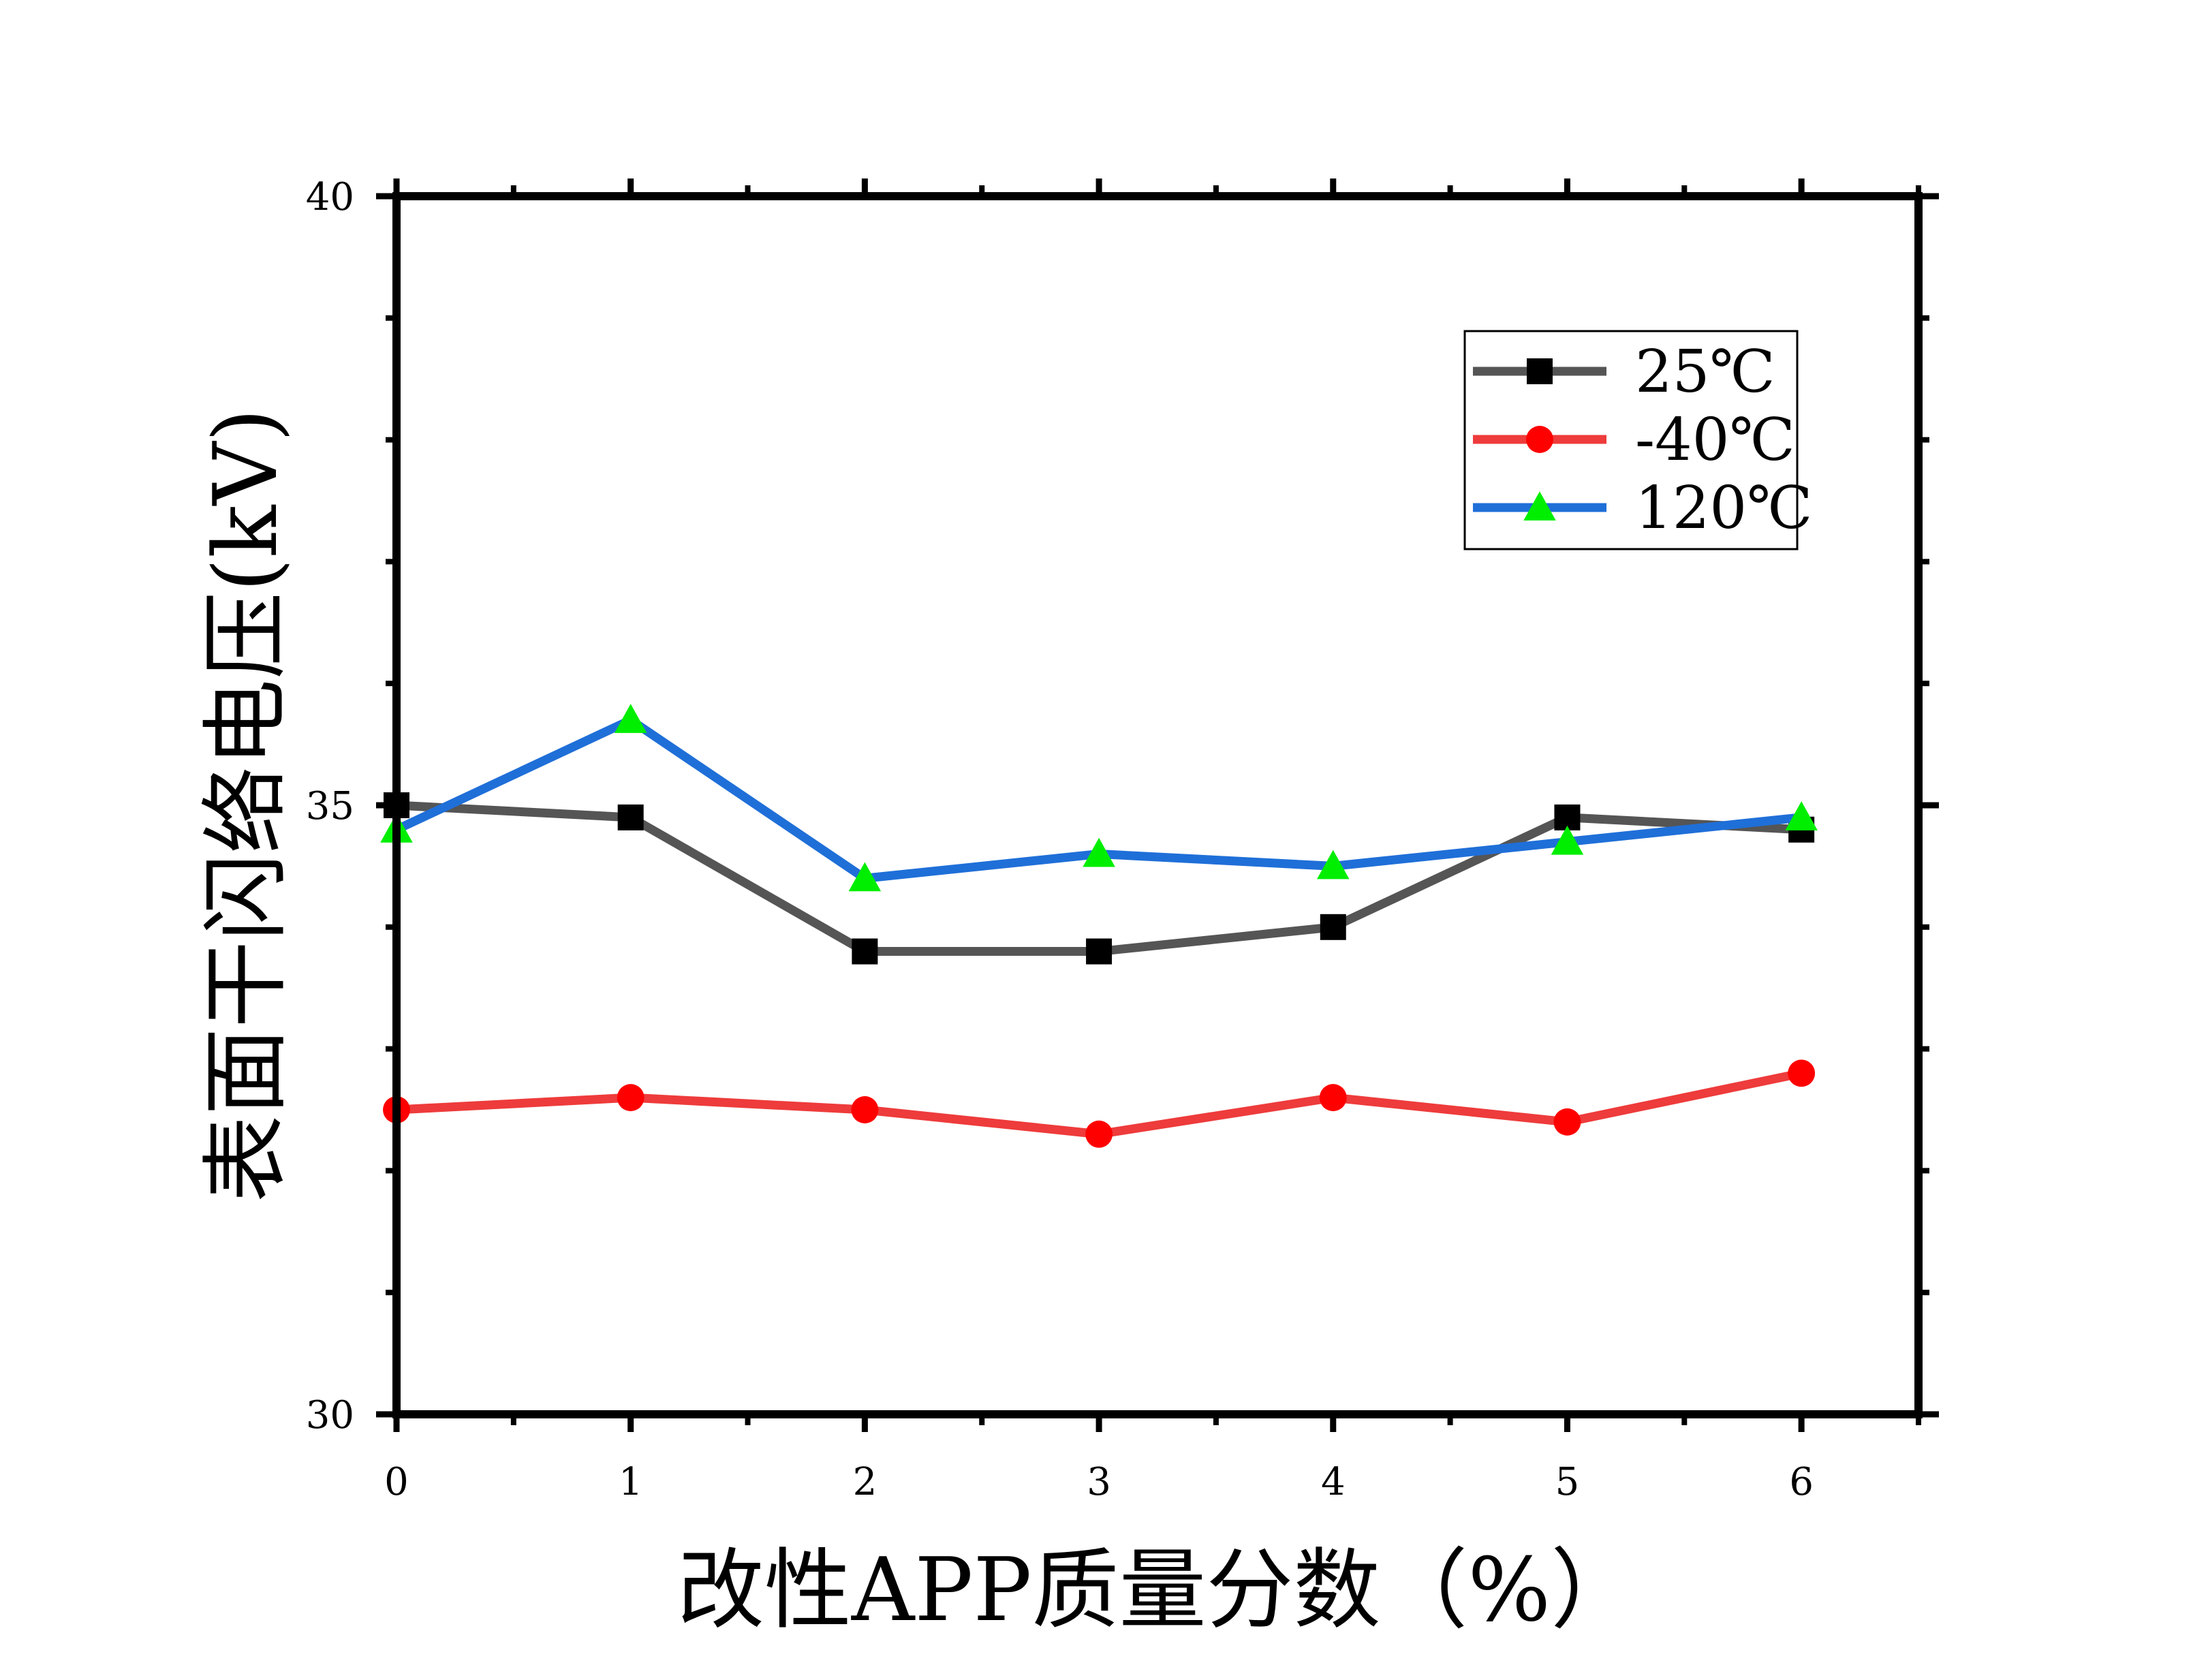 This screenshot has height=1680, width=2191. What do you see at coordinates (1157, 1590) in the screenshot?
I see `x-axis-title: 改性APP质量分数（%）` at bounding box center [1157, 1590].